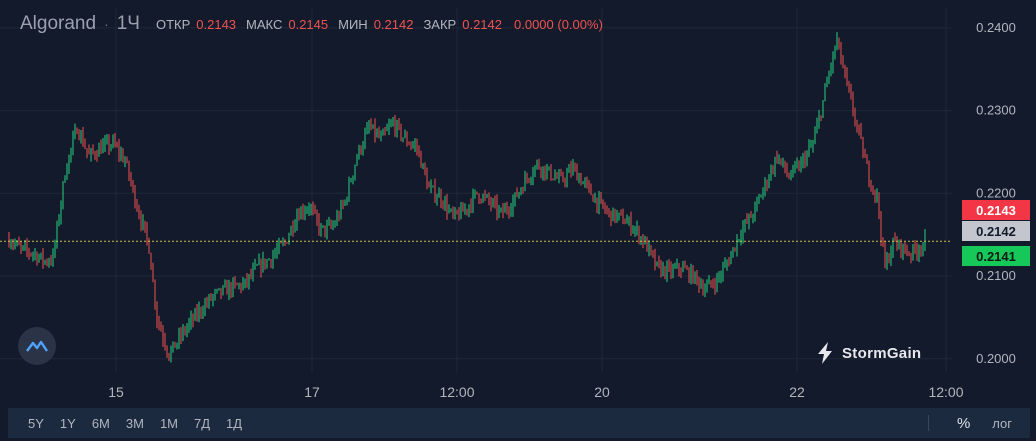 Image resolution: width=1036 pixels, height=441 pixels. Describe the element at coordinates (202, 423) in the screenshot. I see `range-button-7d: 7Д` at that location.